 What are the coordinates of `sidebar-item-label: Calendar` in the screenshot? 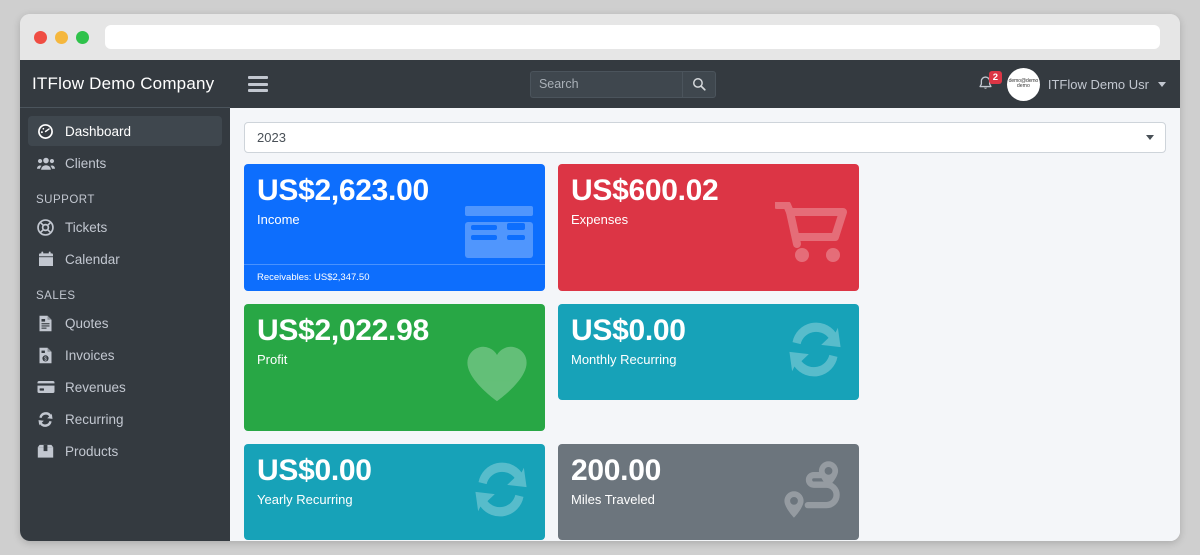 It's located at (92, 259).